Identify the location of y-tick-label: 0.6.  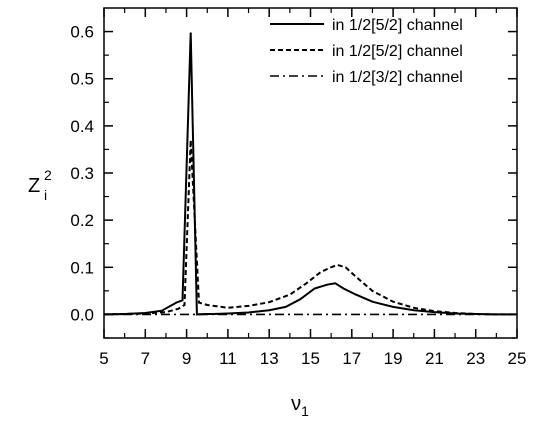
(82, 32).